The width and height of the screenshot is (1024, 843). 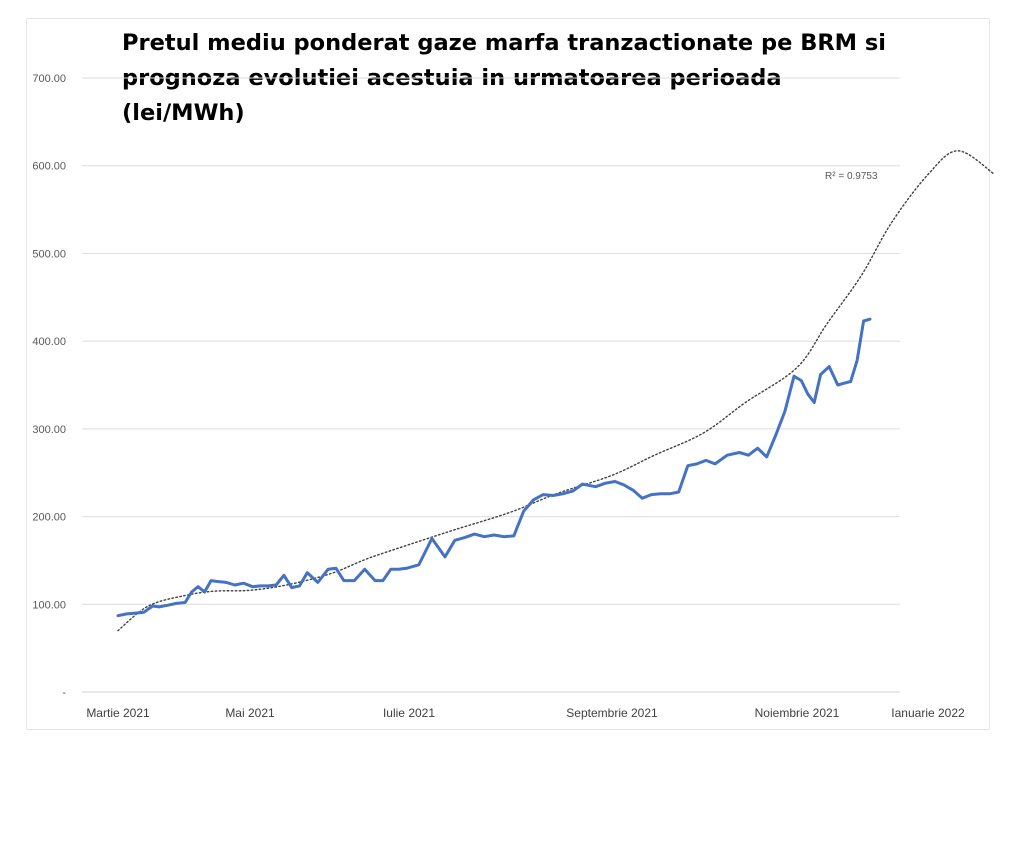 I want to click on x-tick-label: Ianuarie 2022, so click(x=928, y=713).